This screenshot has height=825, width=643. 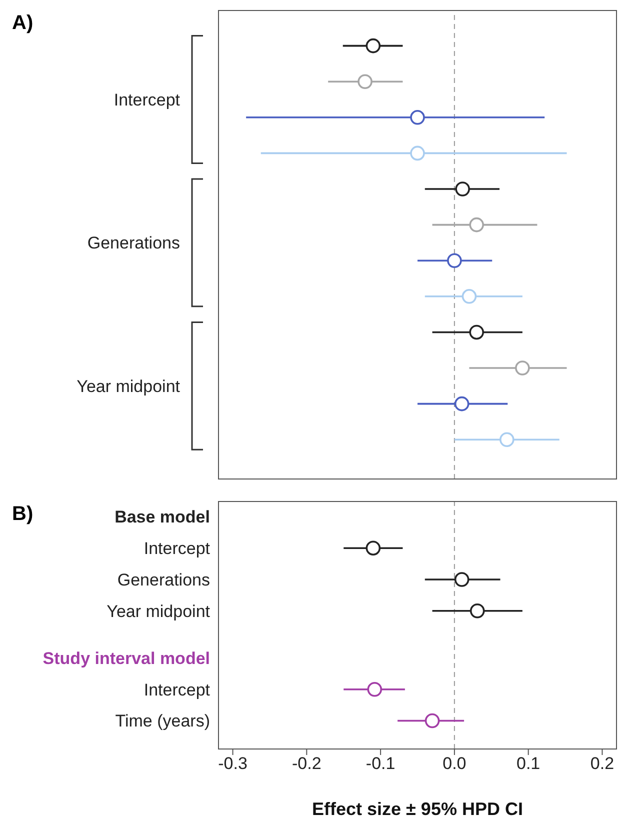 I want to click on x-tick-label: -0.2, so click(x=307, y=764).